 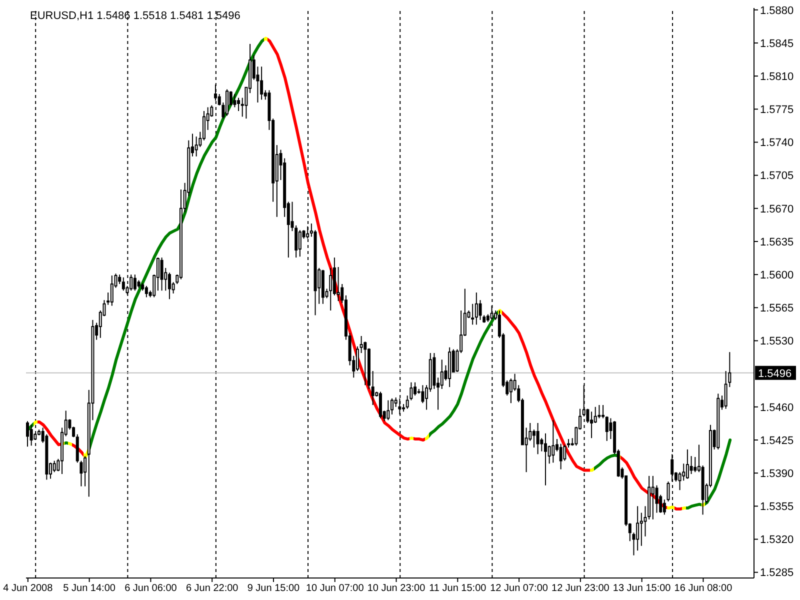 What do you see at coordinates (777, 573) in the screenshot?
I see `y-tick-label: 1.5285` at bounding box center [777, 573].